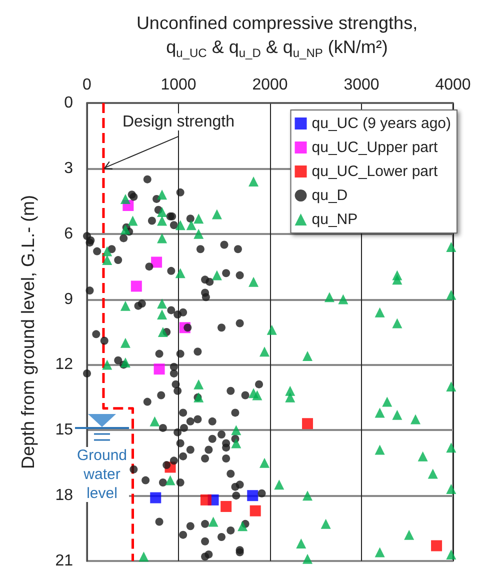  Describe the element at coordinates (87, 85) in the screenshot. I see `x-tick-label: 0` at that location.